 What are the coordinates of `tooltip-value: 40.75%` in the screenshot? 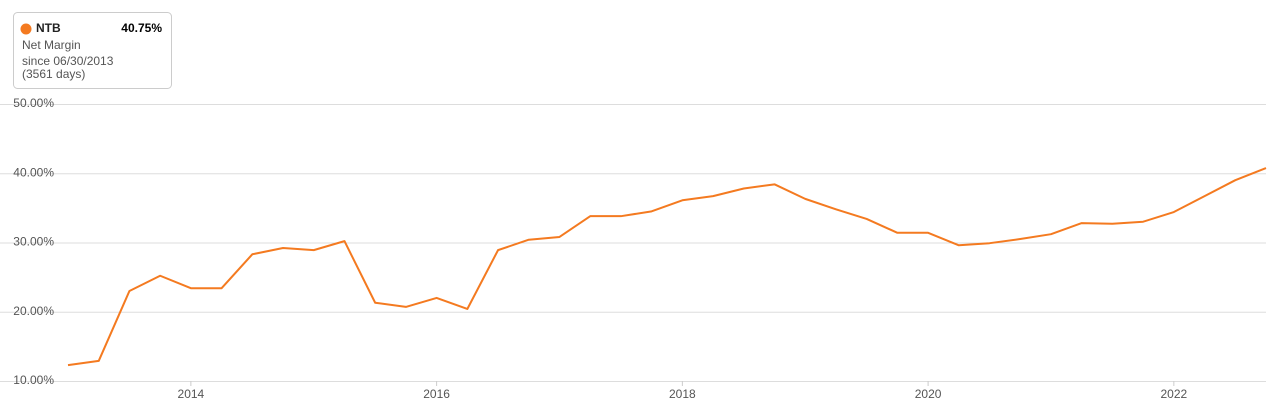 It's located at (141, 28).